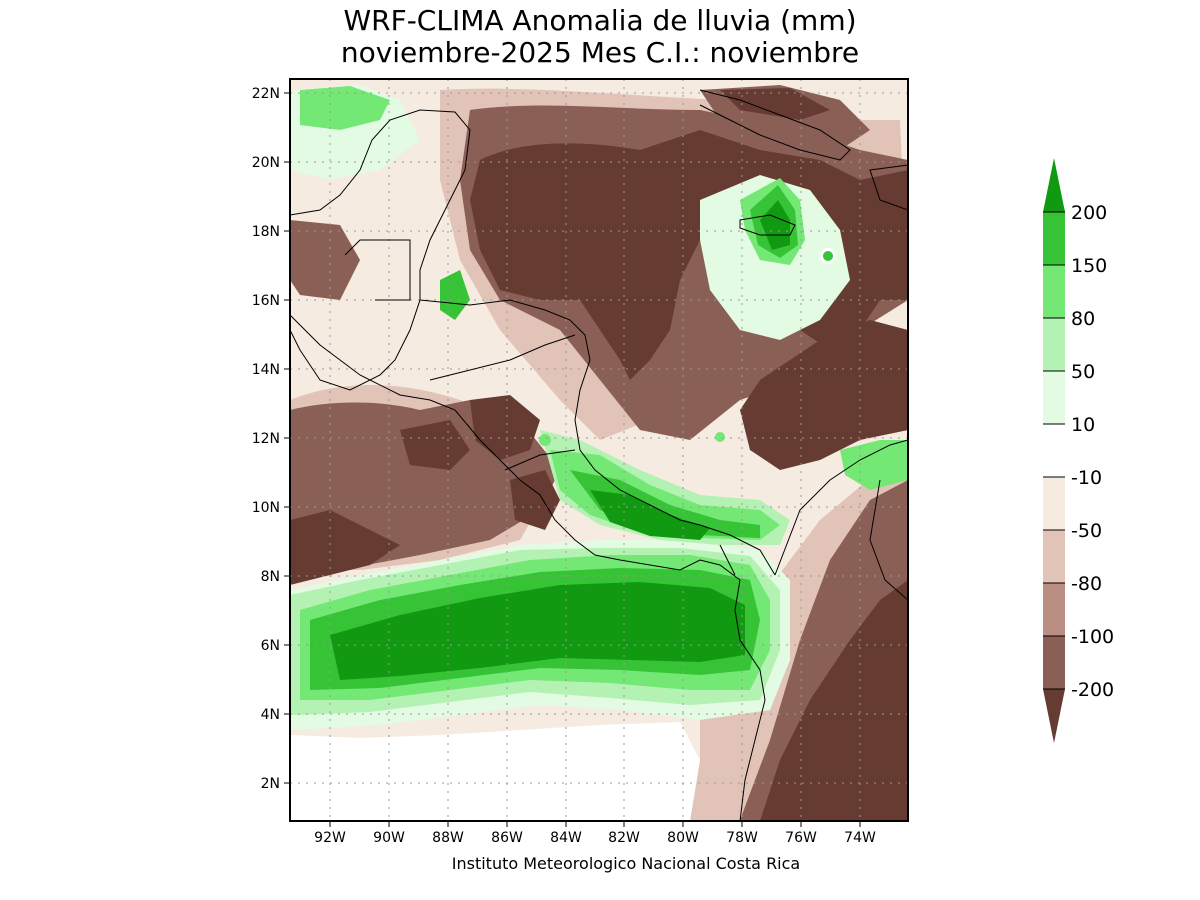 This screenshot has width=1200, height=900. Describe the element at coordinates (801, 838) in the screenshot. I see `lon-label: 76W` at that location.